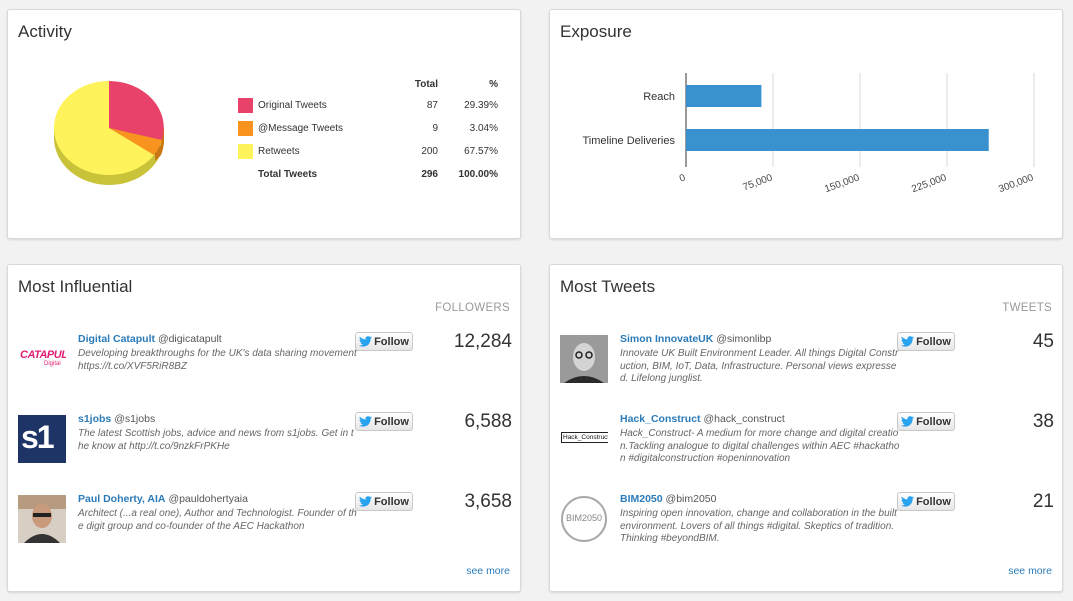  Describe the element at coordinates (135, 419) in the screenshot. I see `user-handle: @s1jobs` at that location.